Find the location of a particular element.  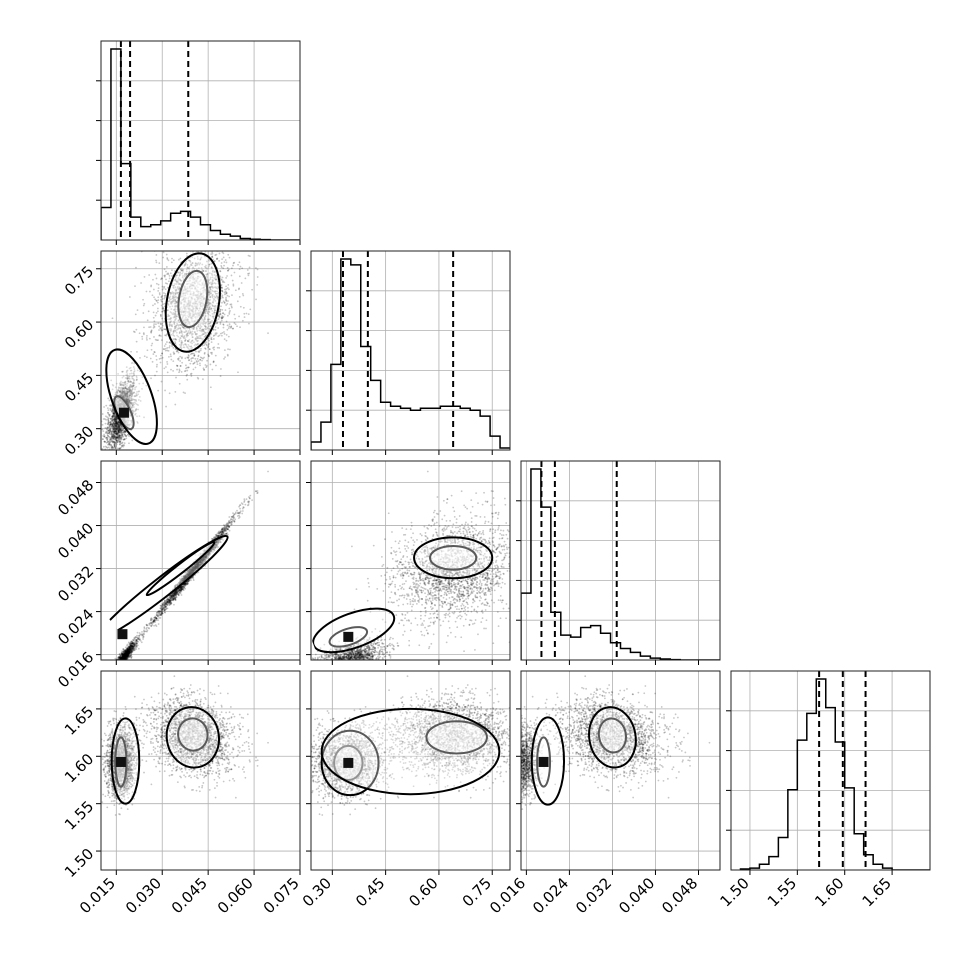

y-tick-label-1-3: 0.75 is located at coordinates (79, 280).